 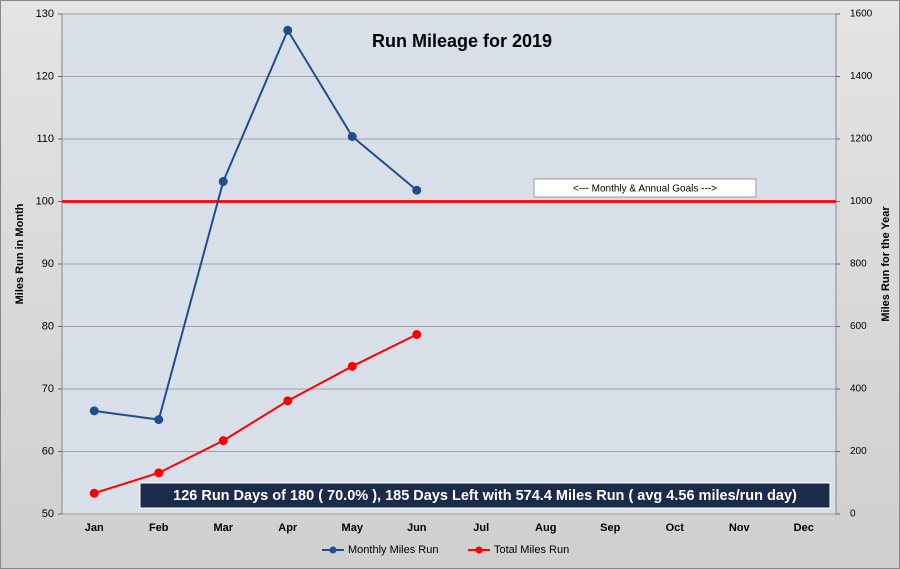 I want to click on x-tick-label: Jul, so click(x=481, y=528).